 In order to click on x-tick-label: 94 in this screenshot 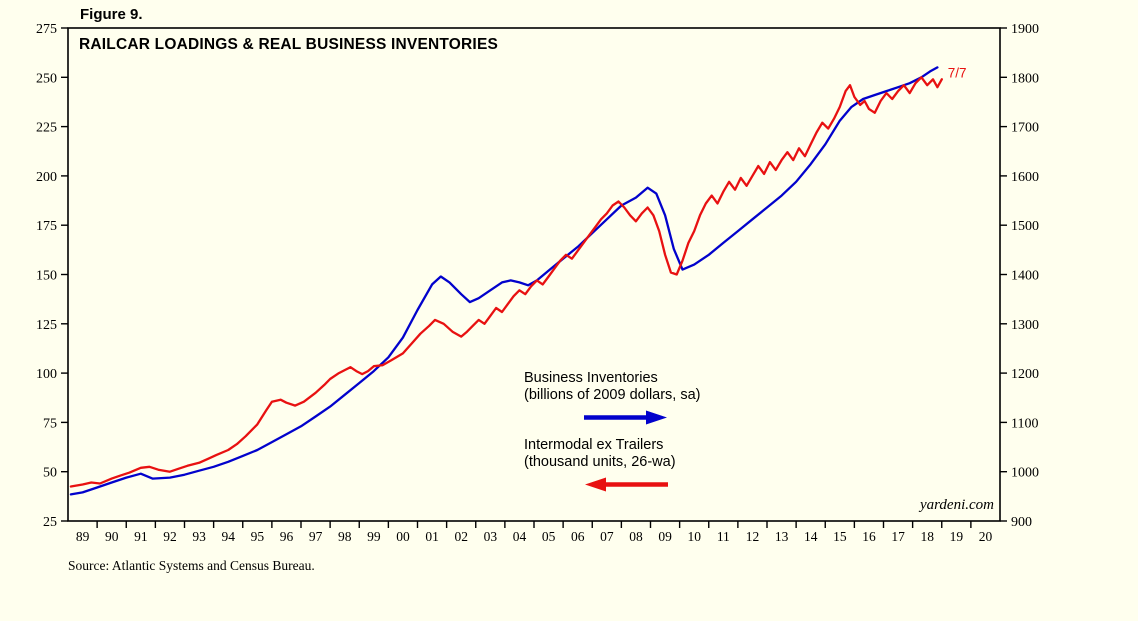, I will do `click(228, 536)`.